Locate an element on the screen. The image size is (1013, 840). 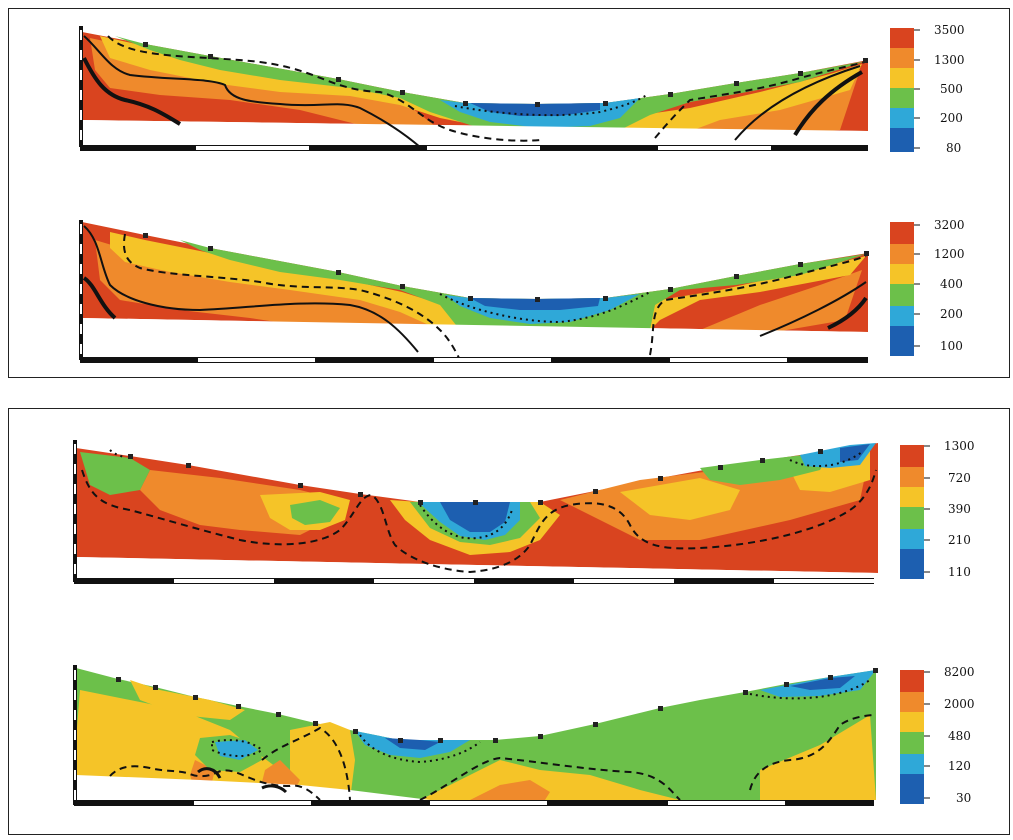
legend-tick: 3200 is located at coordinates (949, 225).